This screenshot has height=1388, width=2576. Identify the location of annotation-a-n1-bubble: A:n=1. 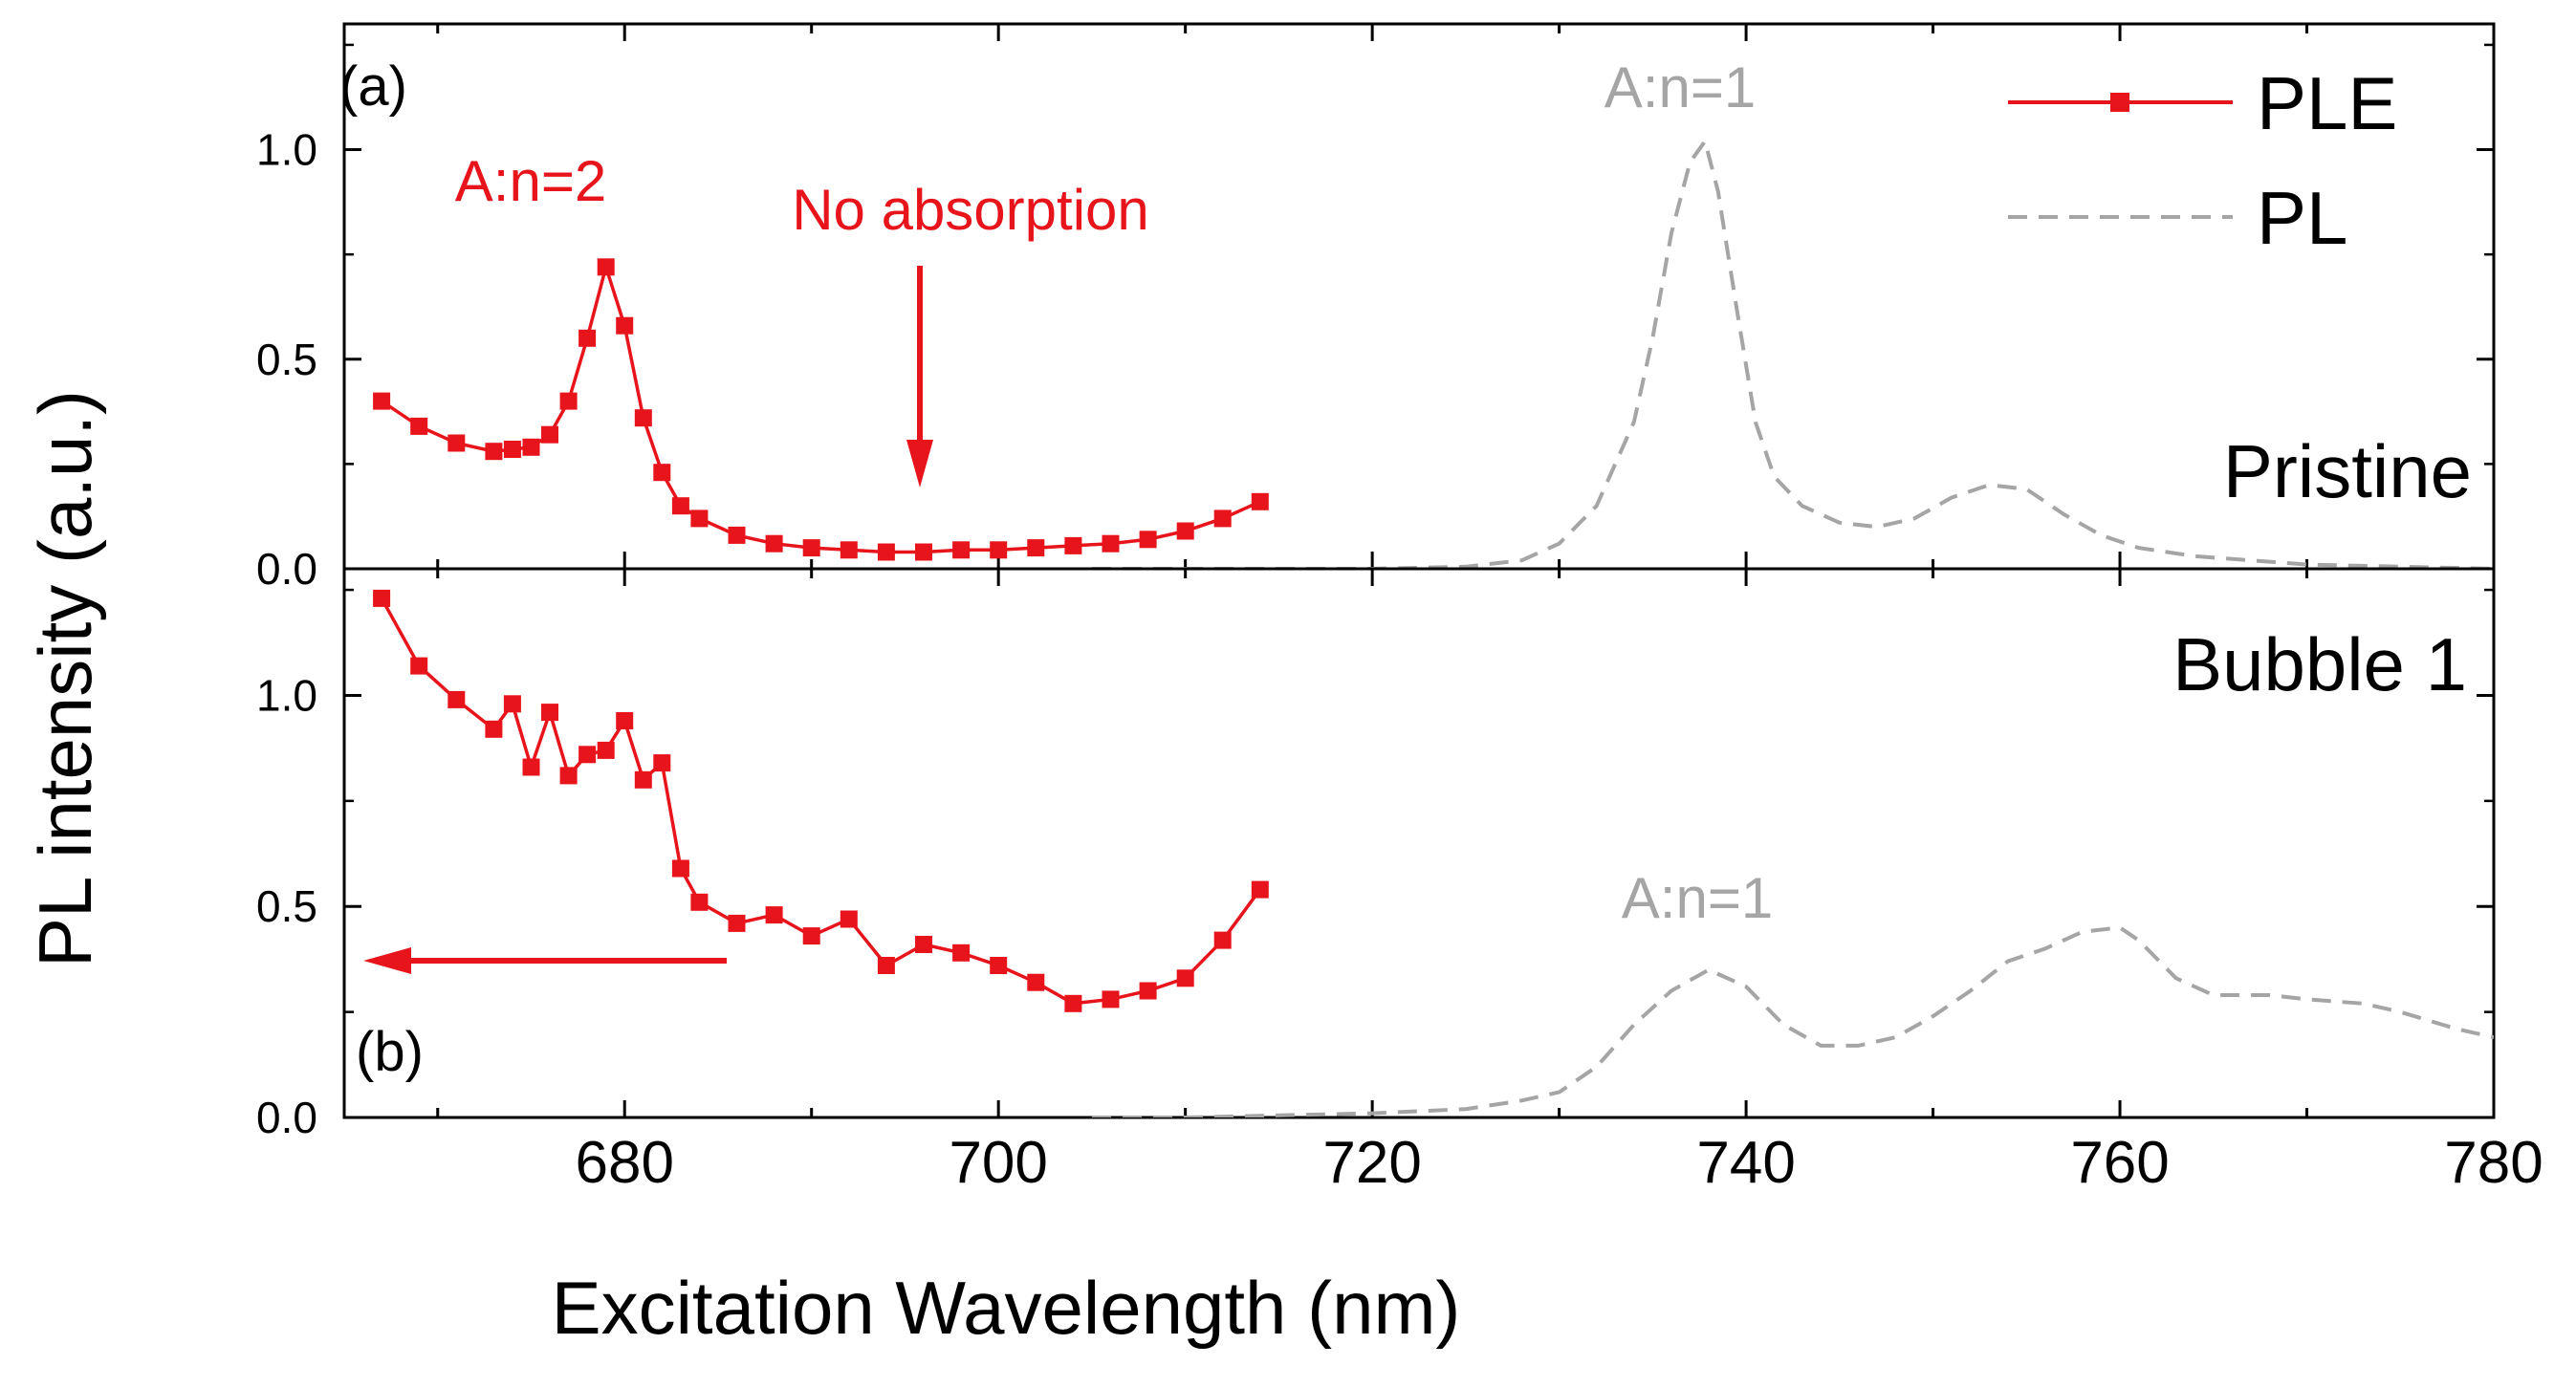
(1697, 898).